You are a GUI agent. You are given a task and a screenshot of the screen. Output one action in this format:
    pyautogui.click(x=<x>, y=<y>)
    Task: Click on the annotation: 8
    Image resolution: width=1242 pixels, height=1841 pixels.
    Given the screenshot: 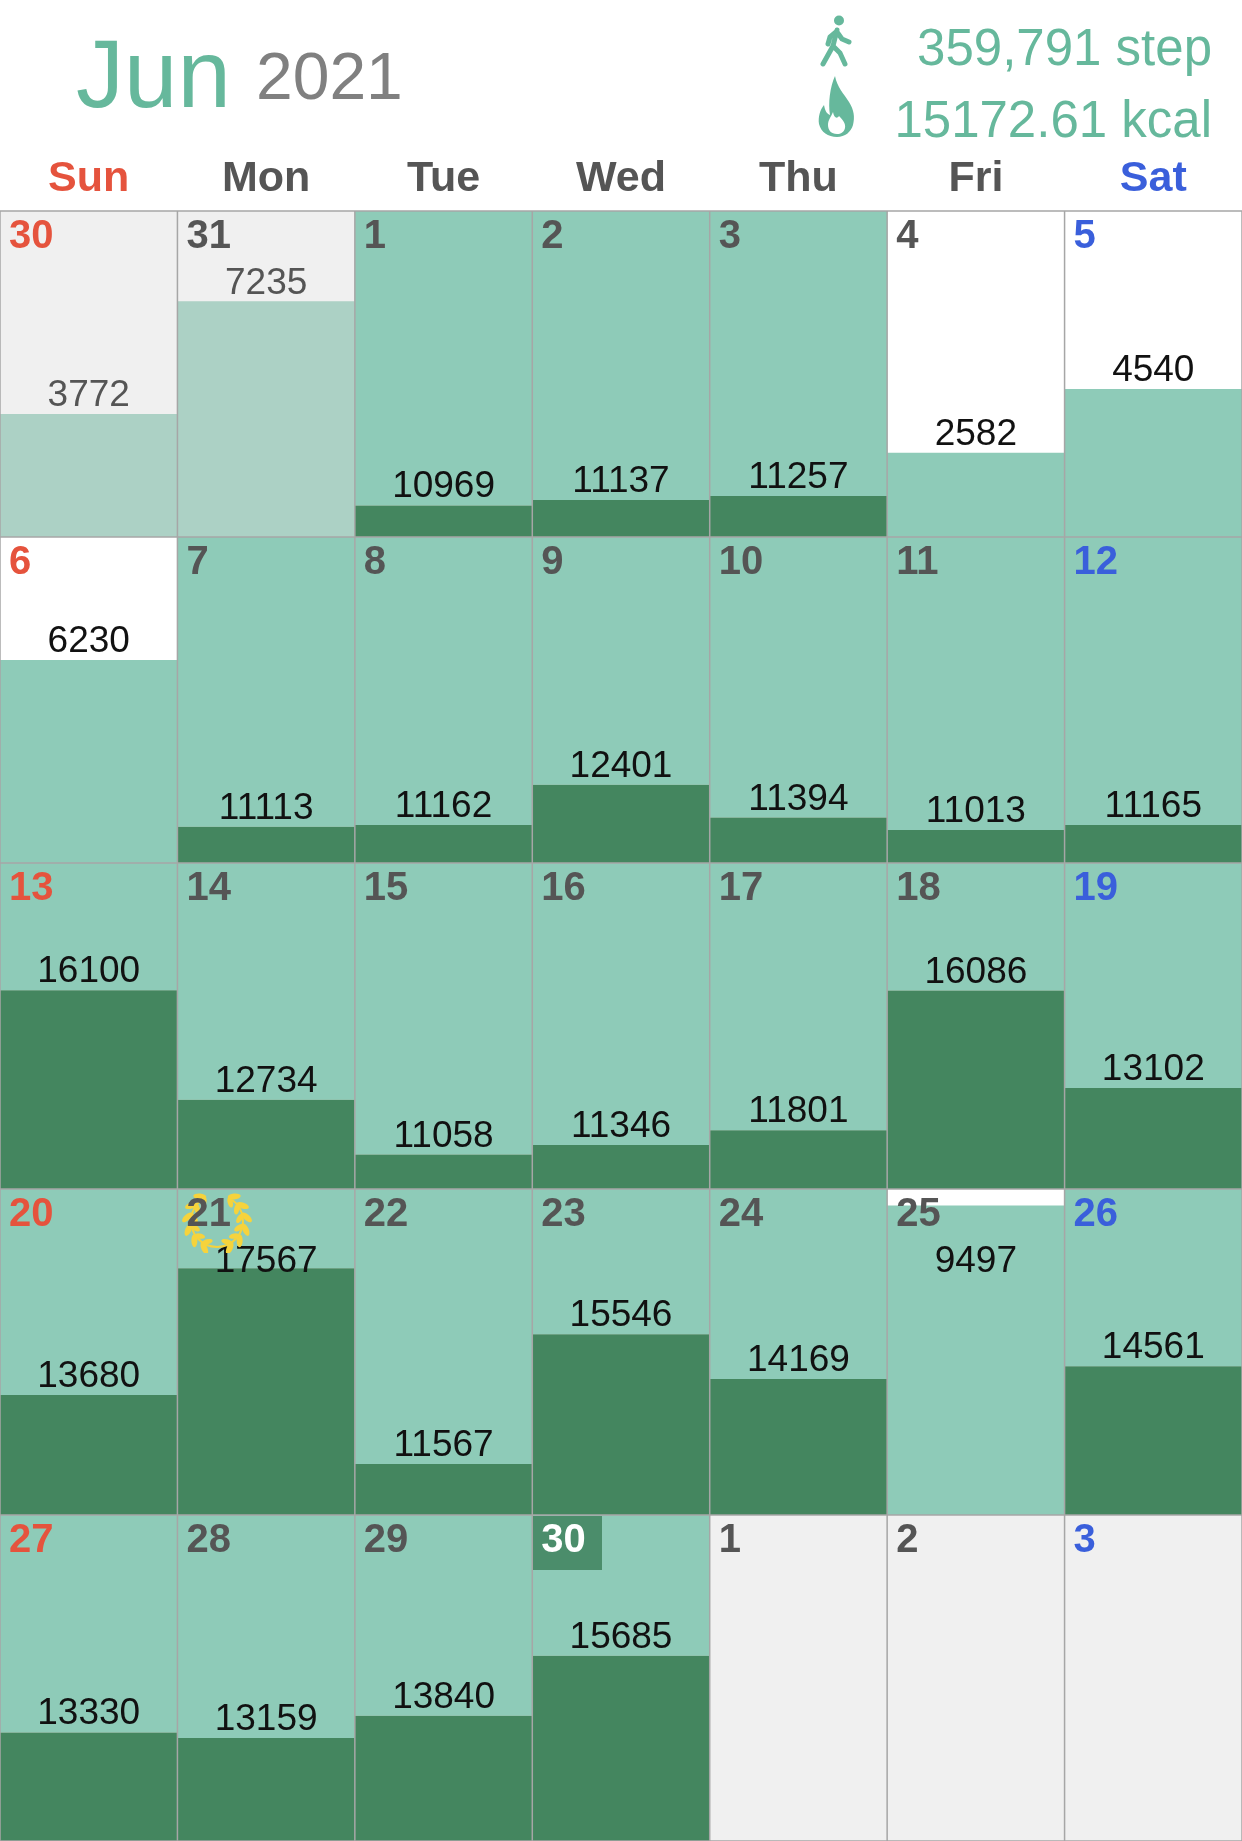 What is the action you would take?
    pyautogui.click(x=375, y=560)
    